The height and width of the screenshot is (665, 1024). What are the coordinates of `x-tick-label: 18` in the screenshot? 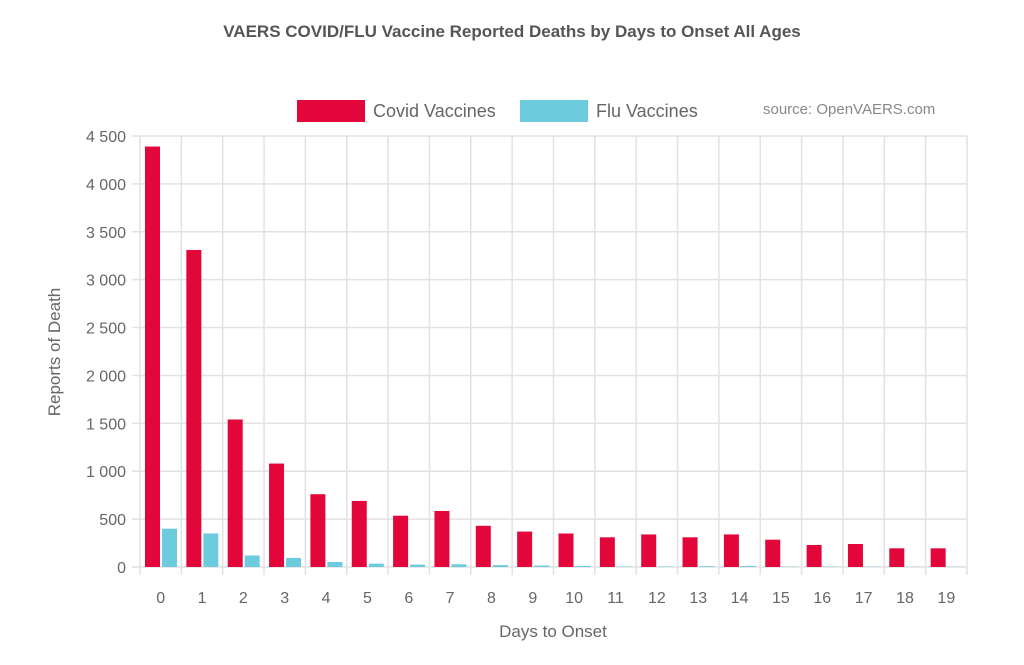 It's located at (905, 598).